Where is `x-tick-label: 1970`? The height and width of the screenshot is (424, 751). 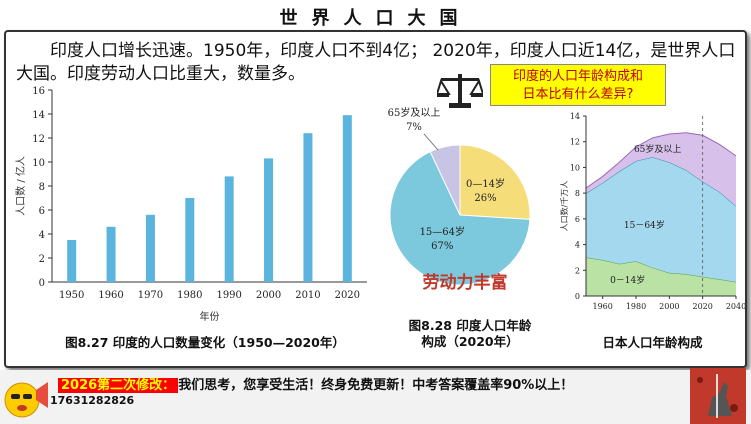 x-tick-label: 1970 is located at coordinates (150, 295).